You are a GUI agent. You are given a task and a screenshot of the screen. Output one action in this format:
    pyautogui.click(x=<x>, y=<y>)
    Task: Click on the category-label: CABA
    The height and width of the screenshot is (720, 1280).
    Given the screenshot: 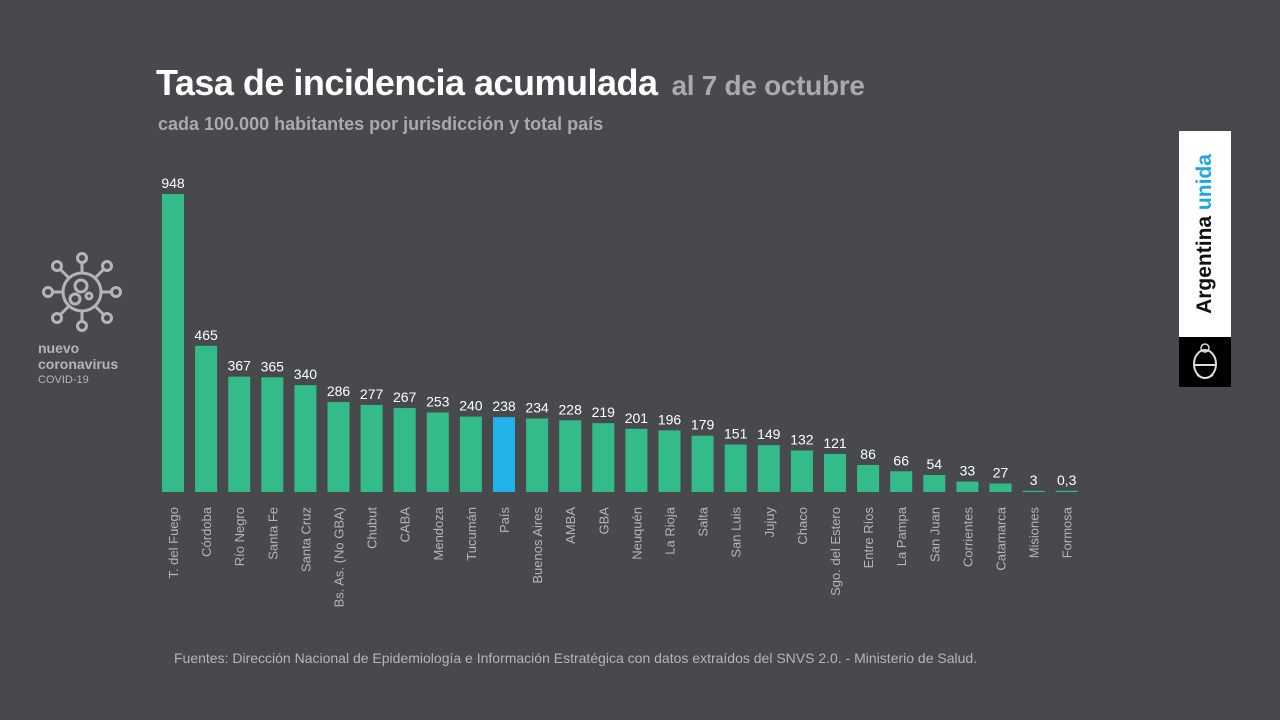 What is the action you would take?
    pyautogui.click(x=405, y=525)
    